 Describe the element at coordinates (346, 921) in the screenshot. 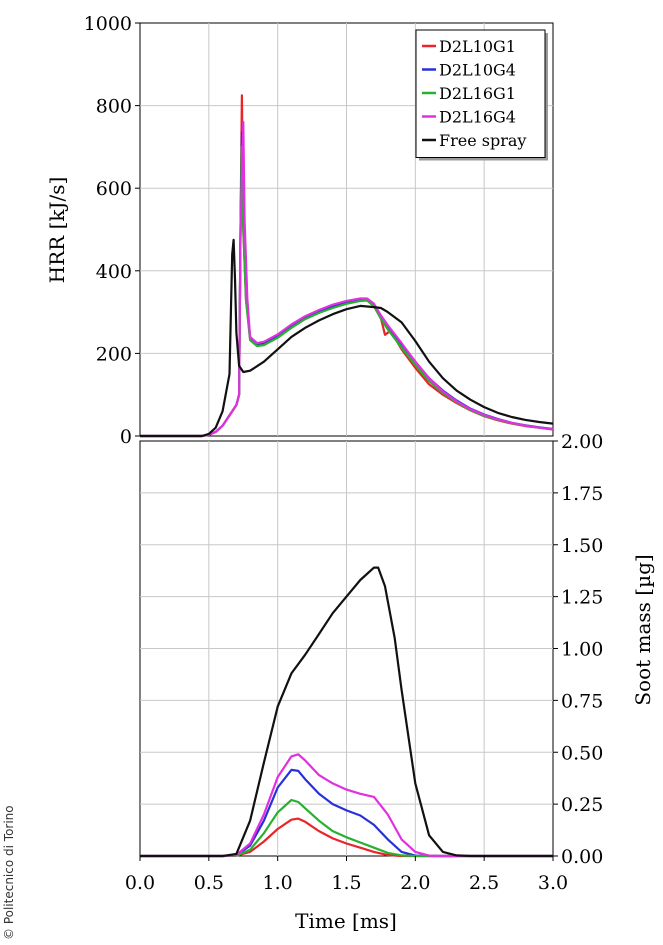

I see `x-axis-label: Time [ms]` at that location.